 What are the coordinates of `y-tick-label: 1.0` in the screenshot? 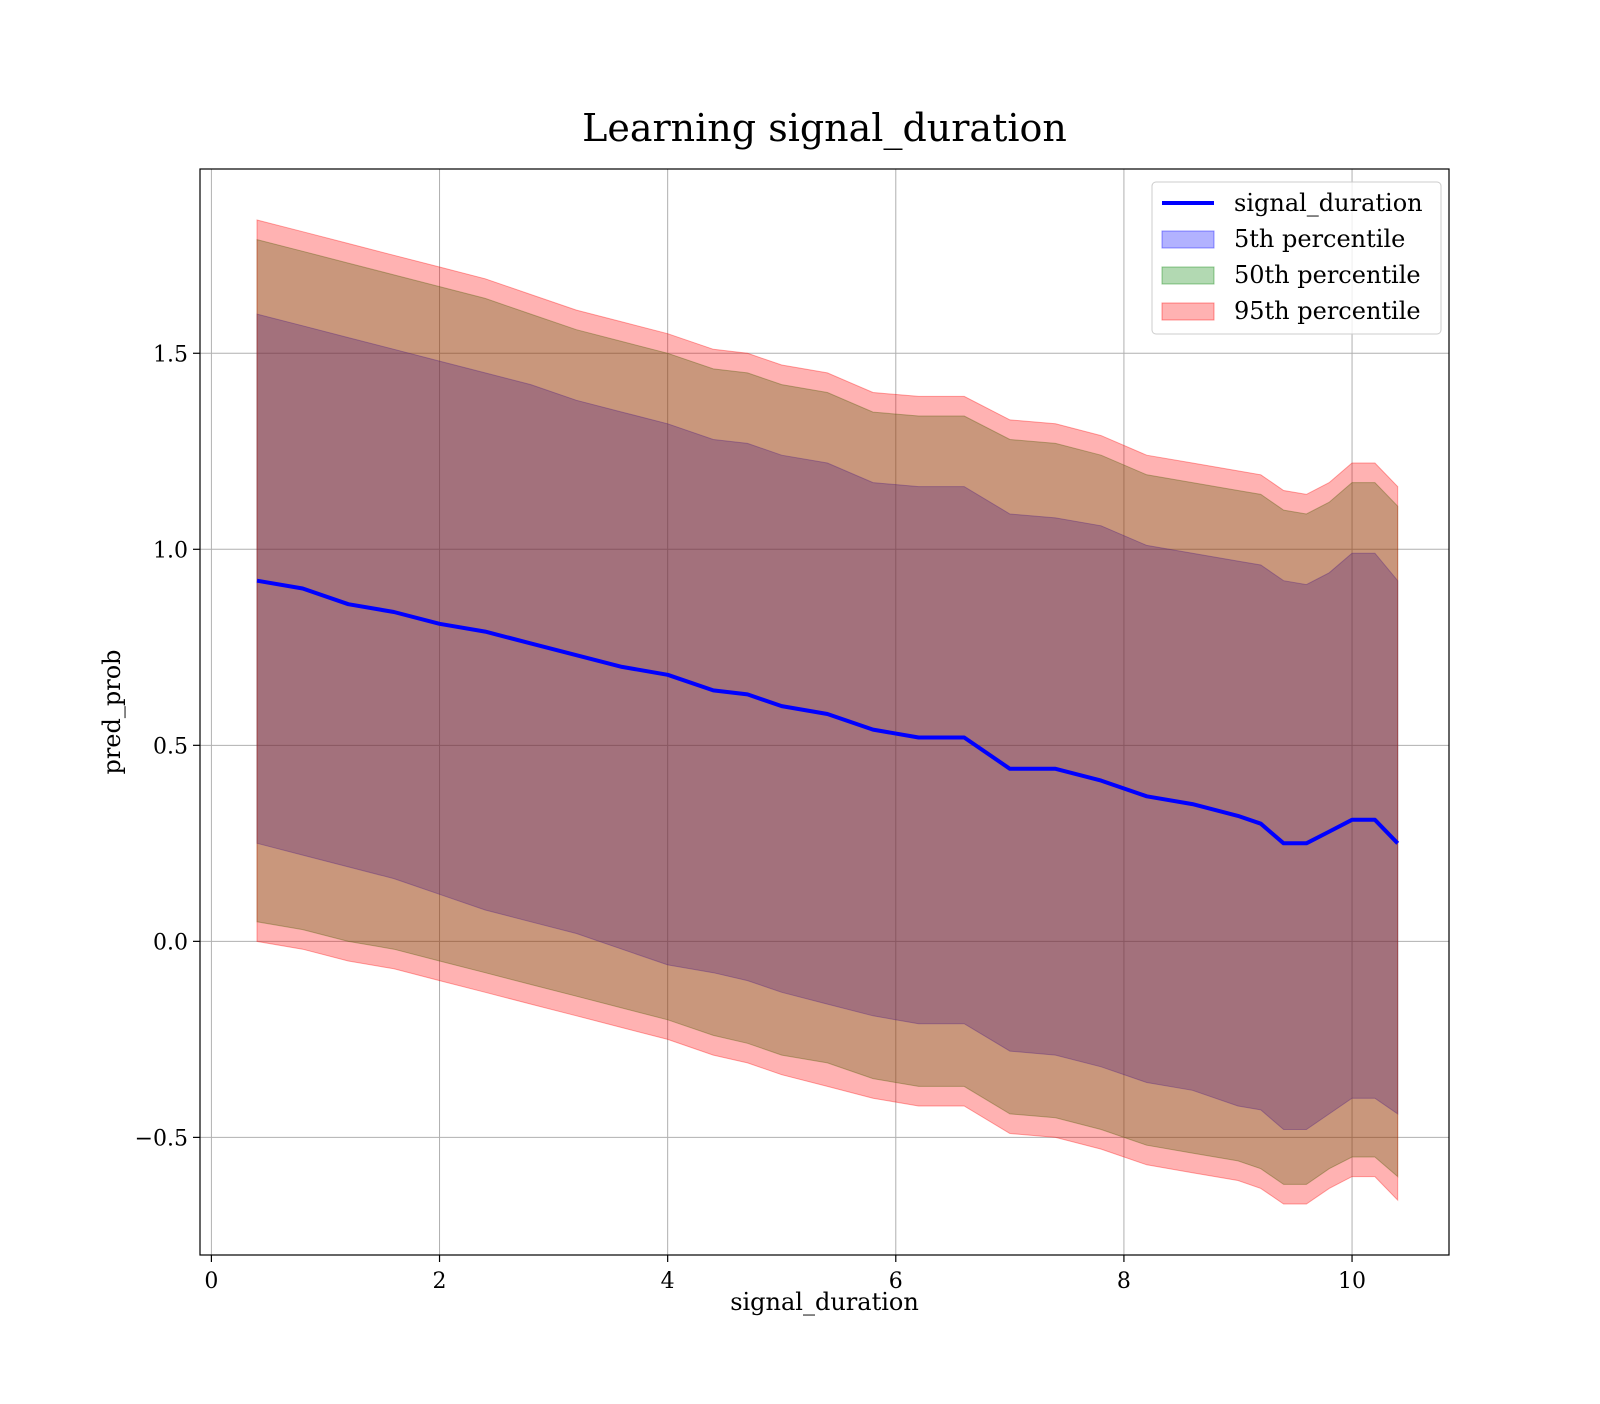 It's located at (170, 550).